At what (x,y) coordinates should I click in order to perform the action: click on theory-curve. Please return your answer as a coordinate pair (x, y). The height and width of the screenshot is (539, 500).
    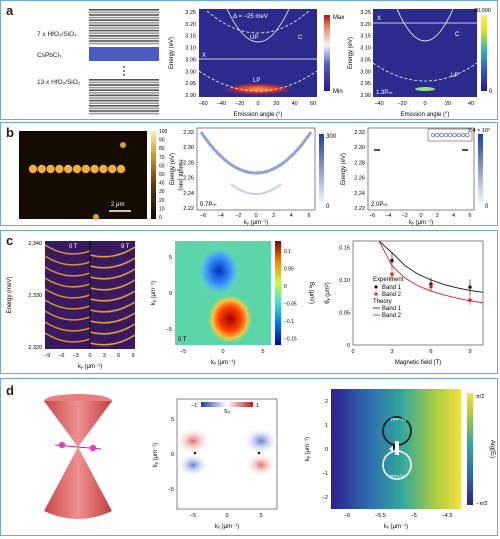
    Looking at the image, I should click on (431, 266).